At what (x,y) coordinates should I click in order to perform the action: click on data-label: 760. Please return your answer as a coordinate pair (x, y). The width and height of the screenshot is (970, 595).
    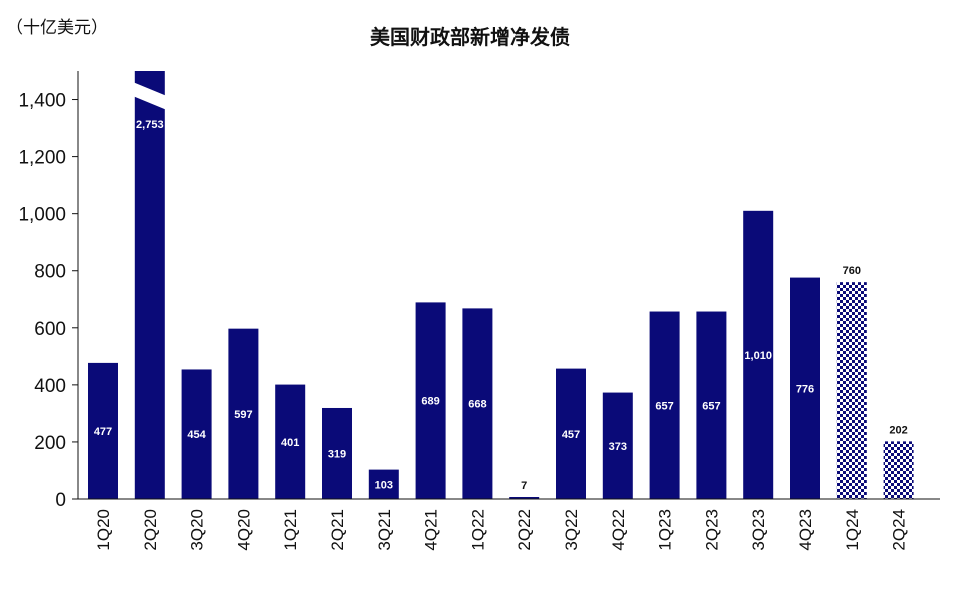
    Looking at the image, I should click on (852, 271).